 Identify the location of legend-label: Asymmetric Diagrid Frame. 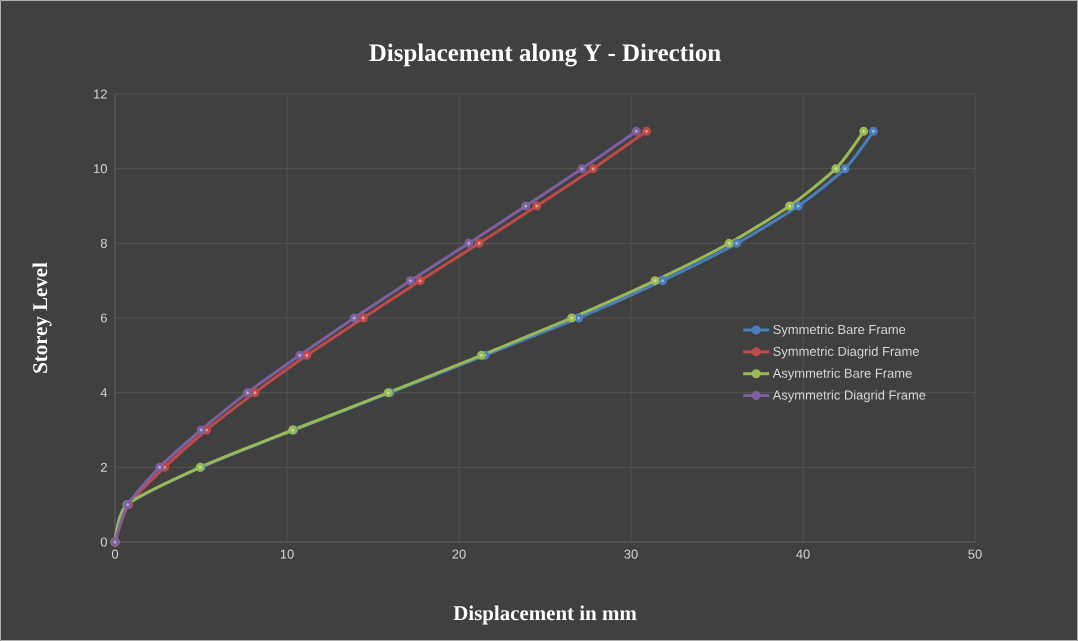
(849, 396).